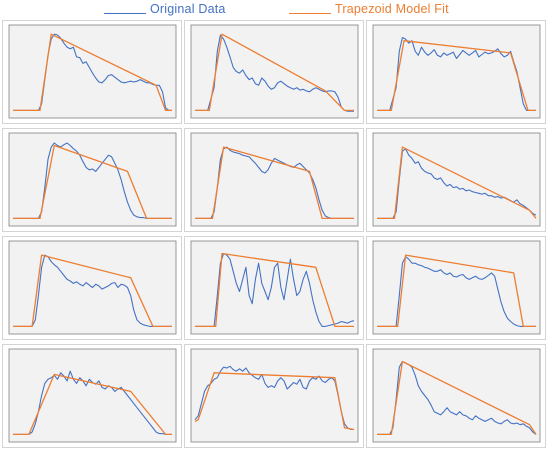 This screenshot has height=457, width=550. What do you see at coordinates (188, 9) in the screenshot?
I see `legend-original-label: Original Data` at bounding box center [188, 9].